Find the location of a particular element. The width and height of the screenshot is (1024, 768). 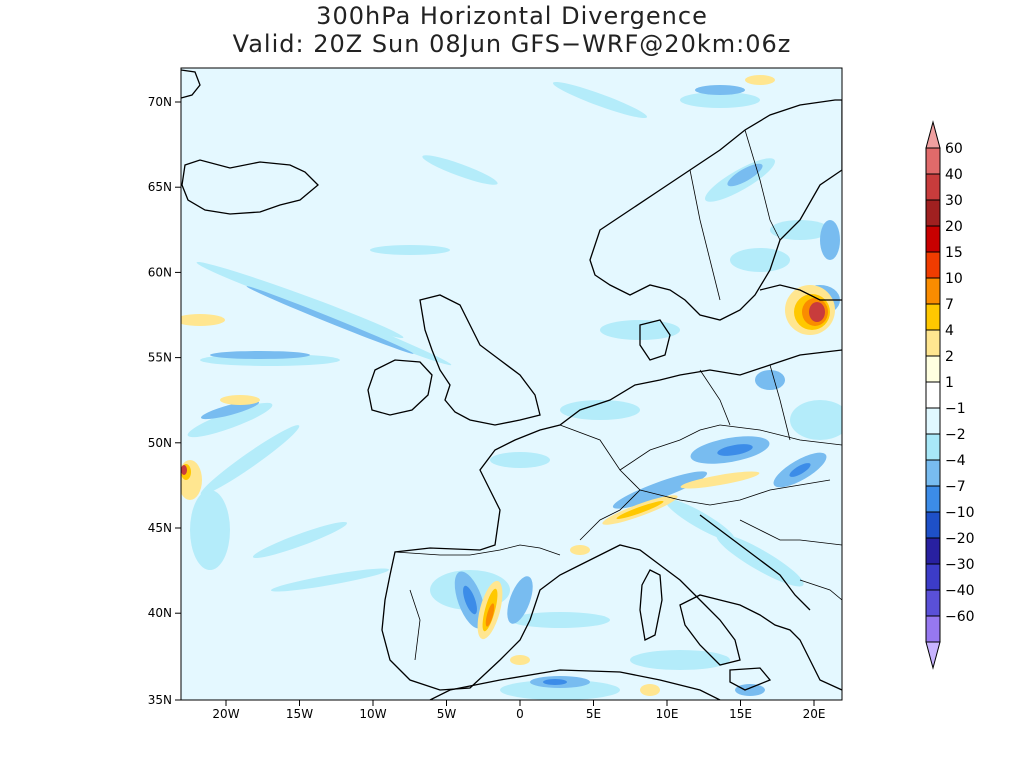

great-britain-coast is located at coordinates (480, 360).